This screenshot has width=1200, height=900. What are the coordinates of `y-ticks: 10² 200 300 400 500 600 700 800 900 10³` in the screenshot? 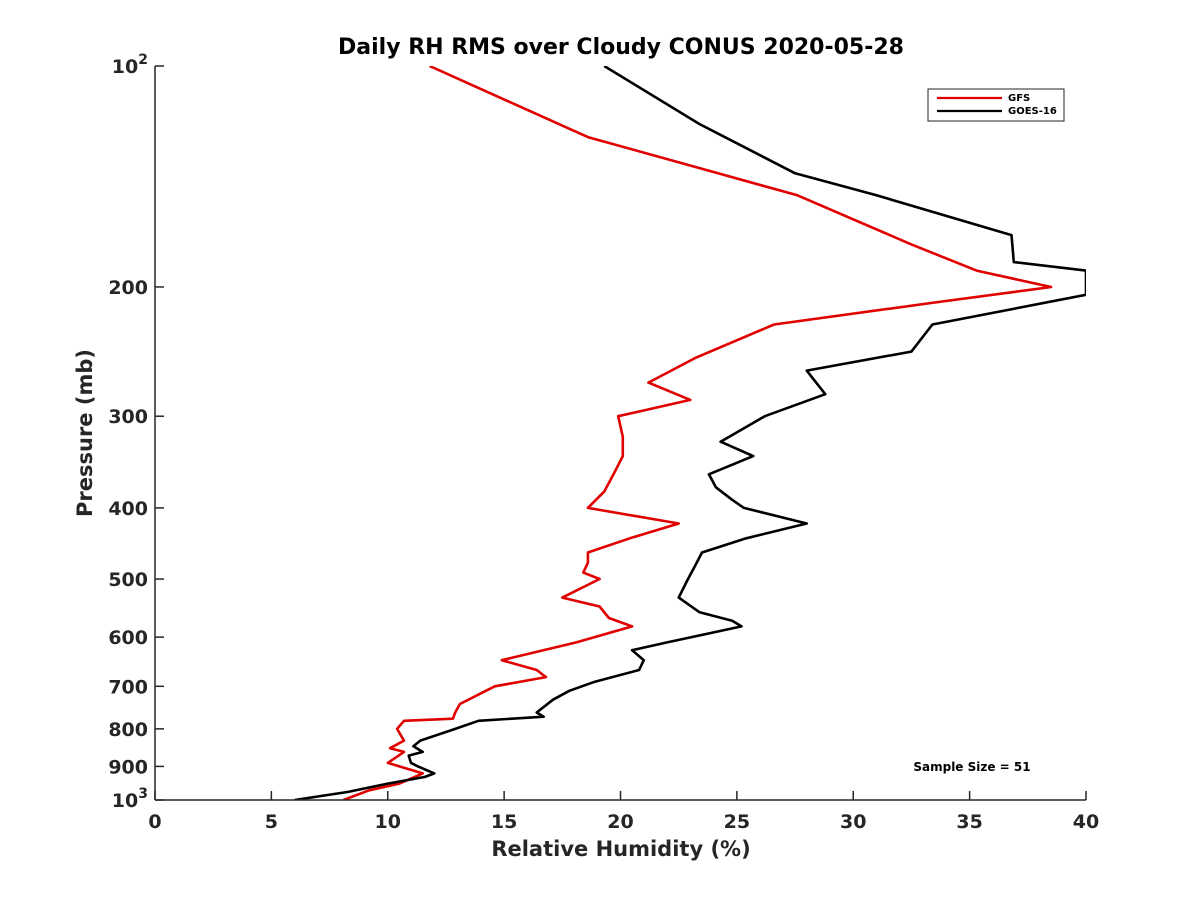 It's located at (136, 432).